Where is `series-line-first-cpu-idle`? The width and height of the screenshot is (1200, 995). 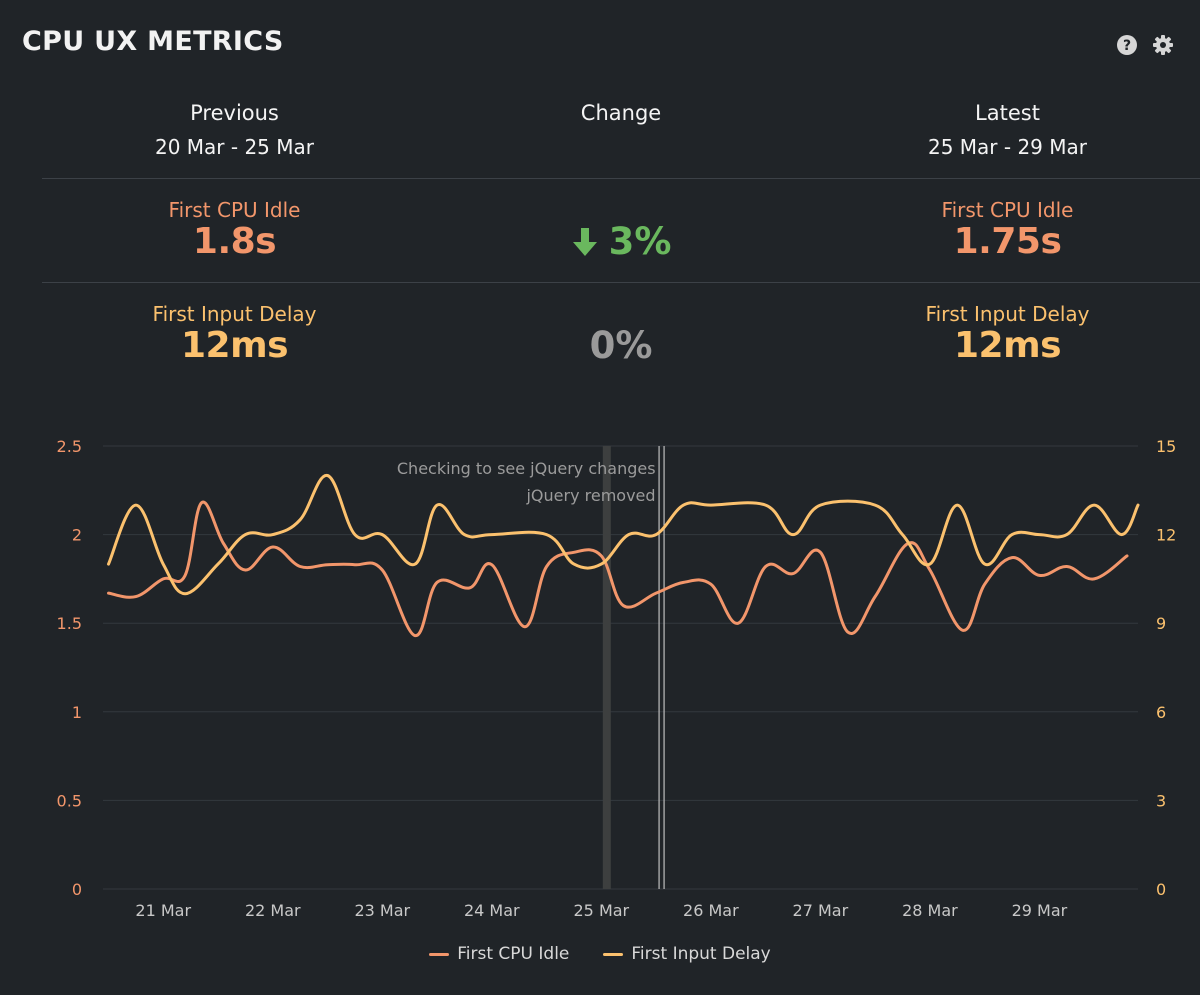
series-line-first-cpu-idle is located at coordinates (618, 569).